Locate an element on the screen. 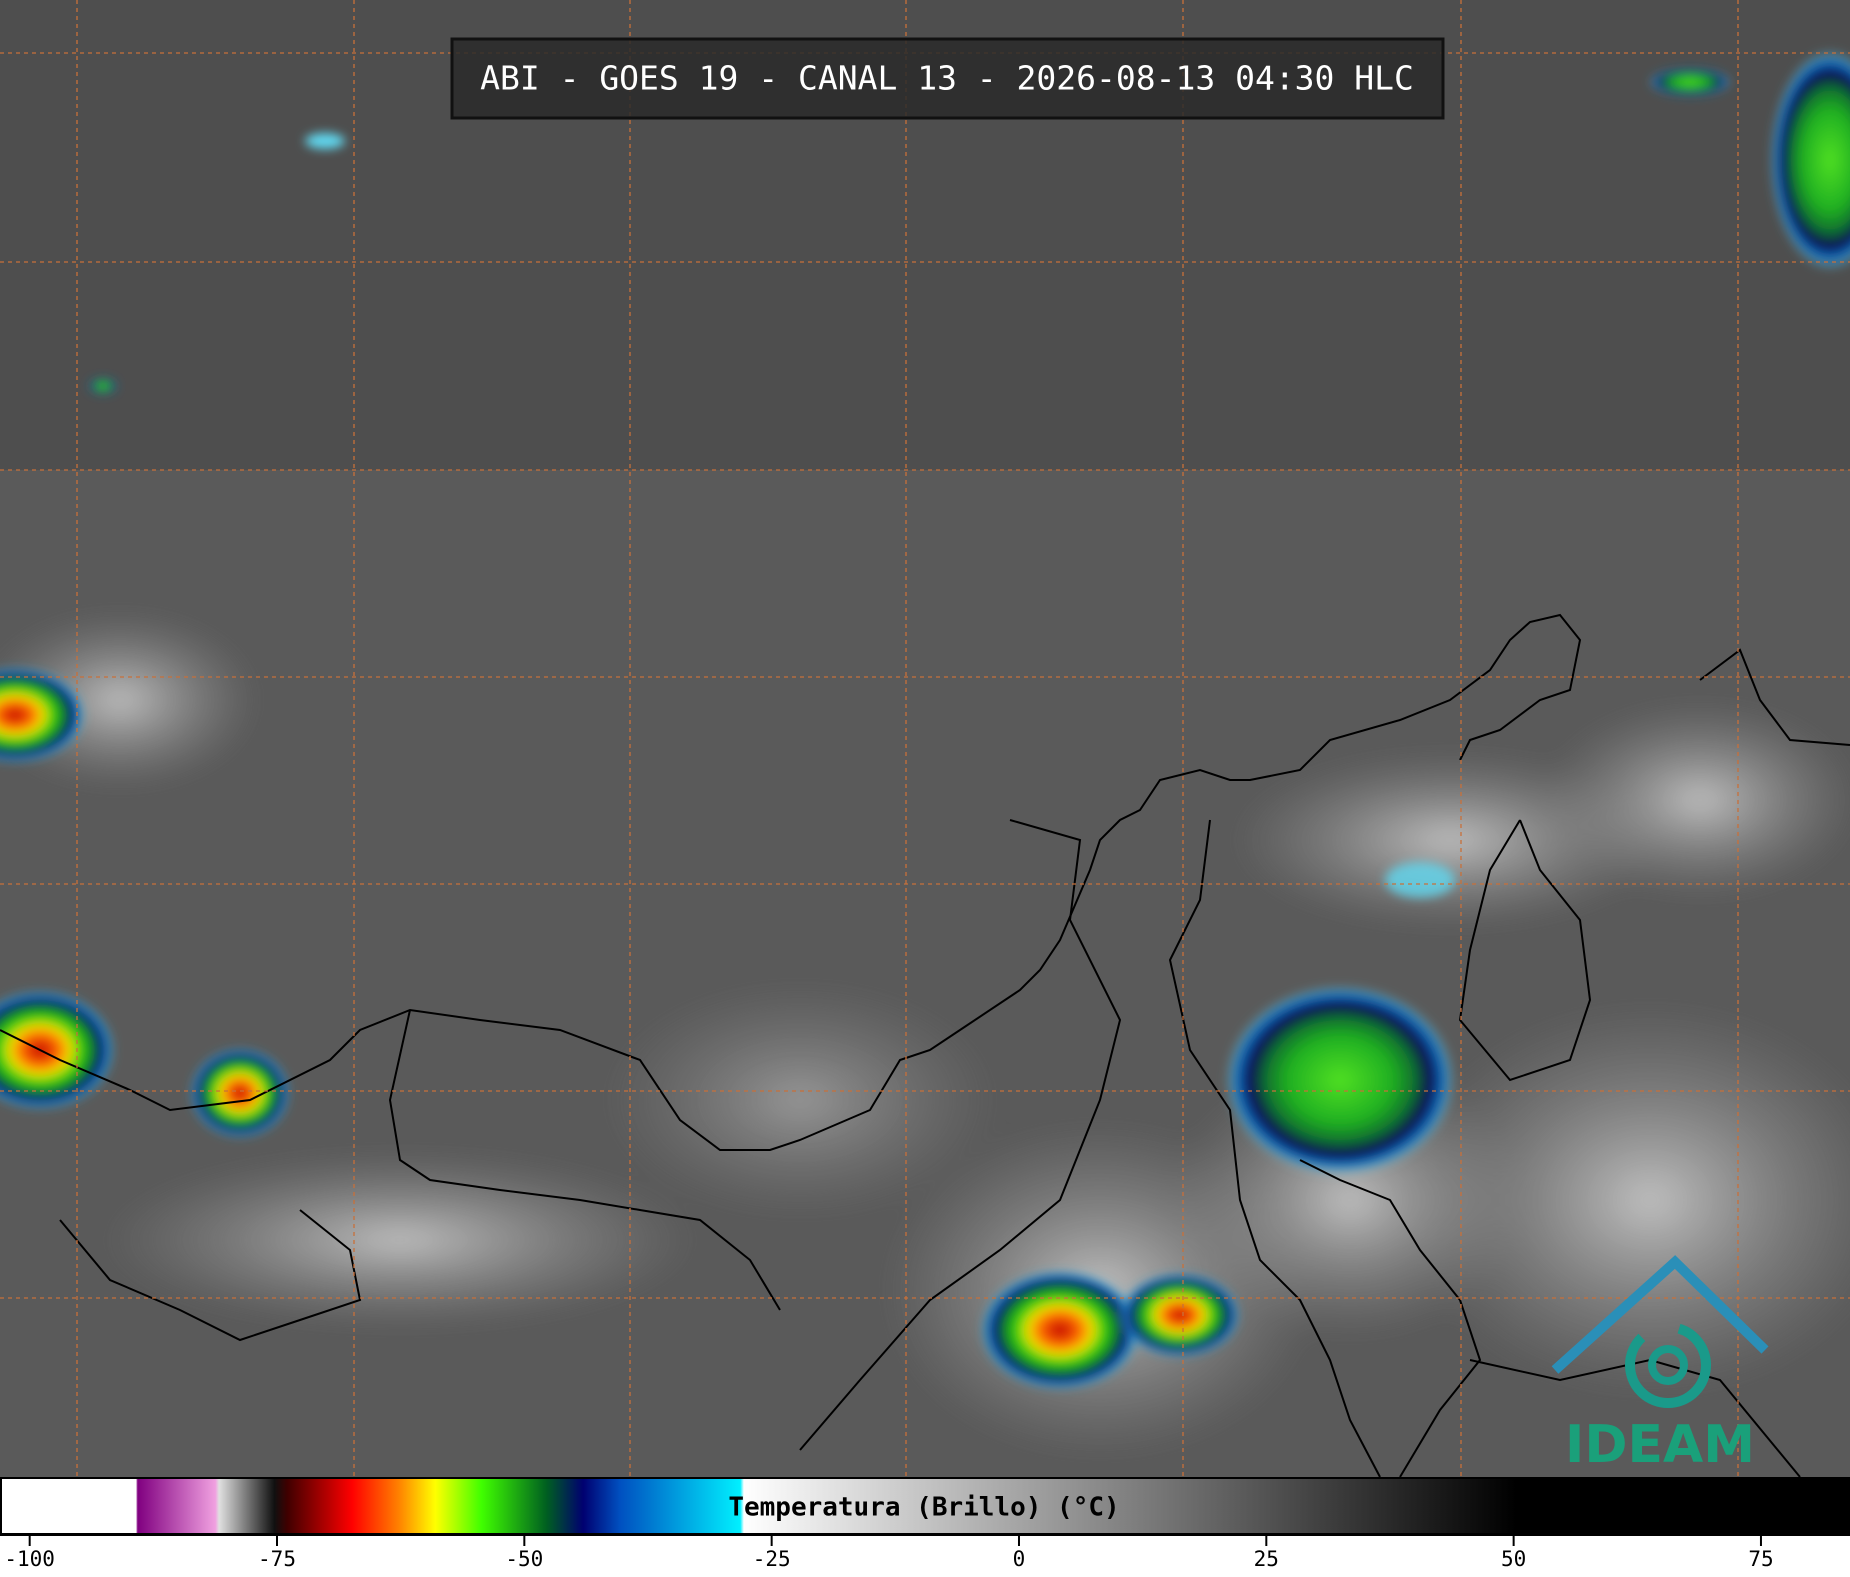 The height and width of the screenshot is (1577, 1850). colorbar-label: Temperatura (Brillo) (°C) is located at coordinates (923, 1508).